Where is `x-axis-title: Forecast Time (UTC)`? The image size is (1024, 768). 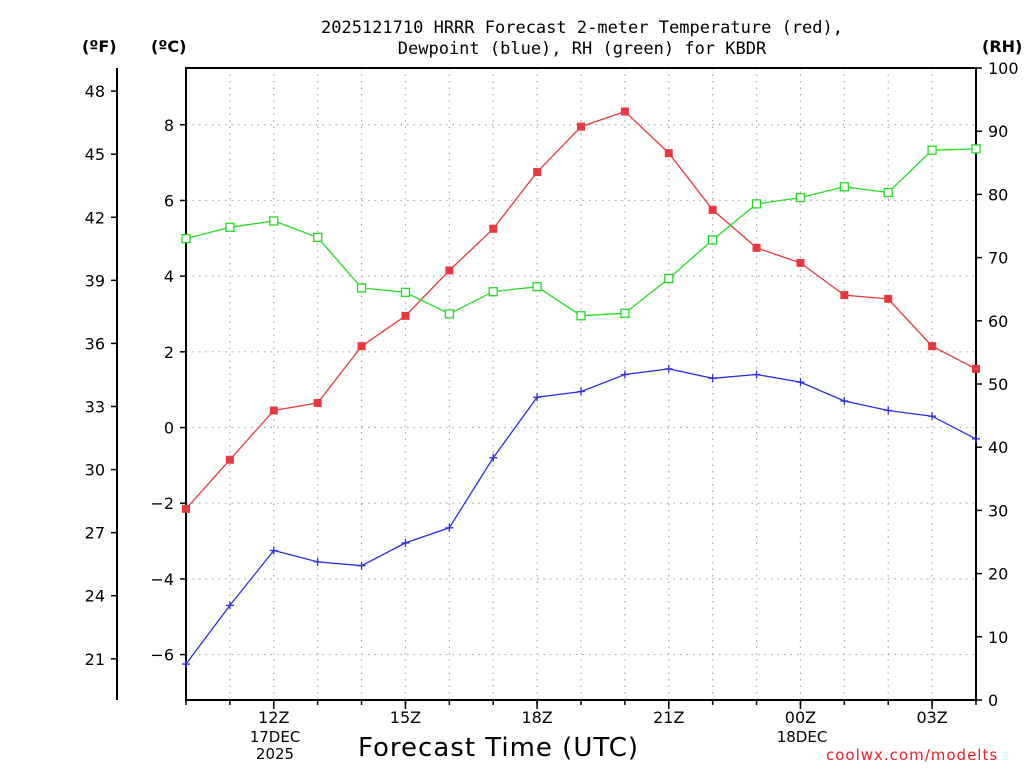 x-axis-title: Forecast Time (UTC) is located at coordinates (499, 748).